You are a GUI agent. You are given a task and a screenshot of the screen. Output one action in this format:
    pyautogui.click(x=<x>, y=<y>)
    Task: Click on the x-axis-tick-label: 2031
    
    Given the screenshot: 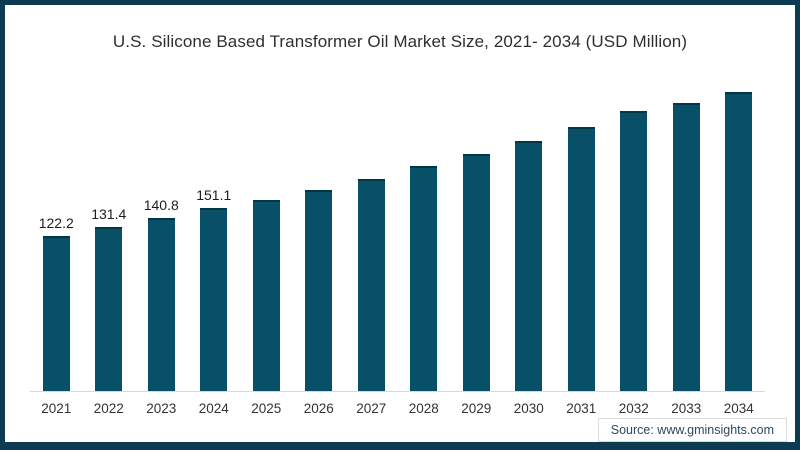 What is the action you would take?
    pyautogui.click(x=581, y=408)
    